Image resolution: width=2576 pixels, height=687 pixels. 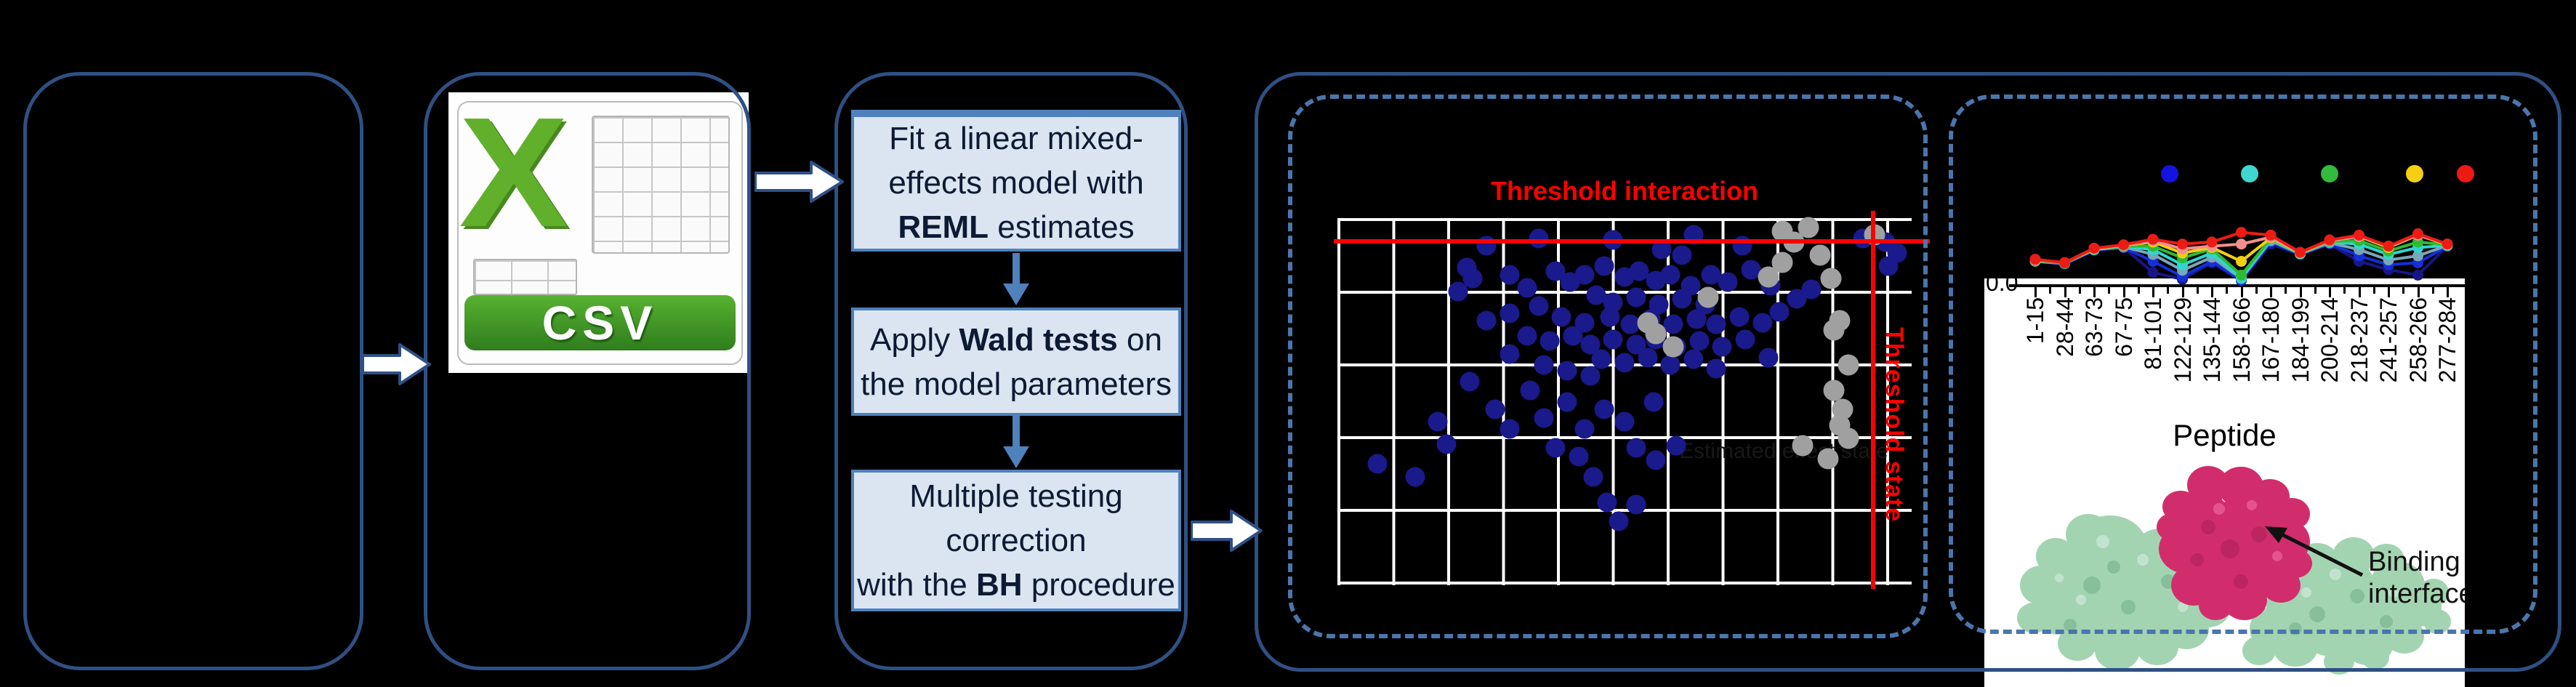 What do you see at coordinates (2417, 256) in the screenshot?
I see `uptake-point-steel-blue` at bounding box center [2417, 256].